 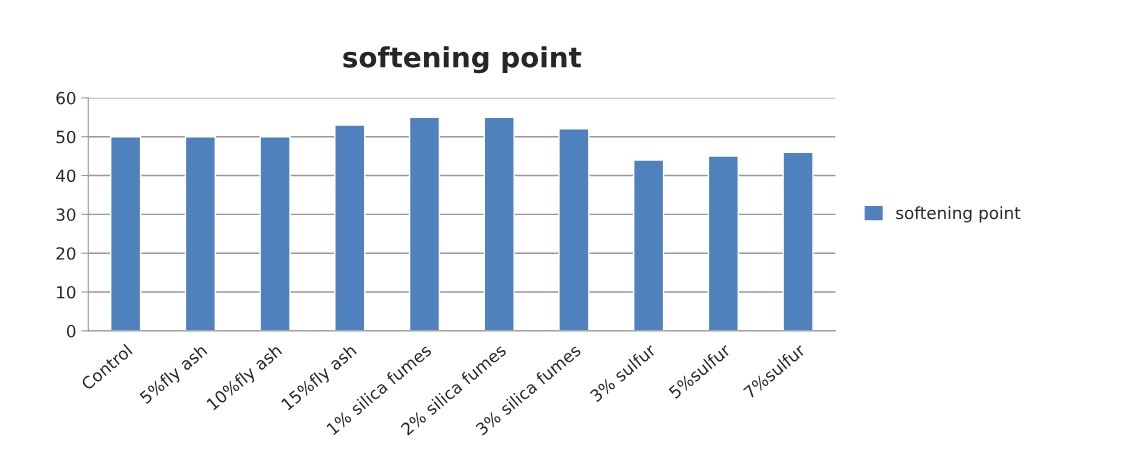 I want to click on y-tick-label: 30, so click(x=66, y=214).